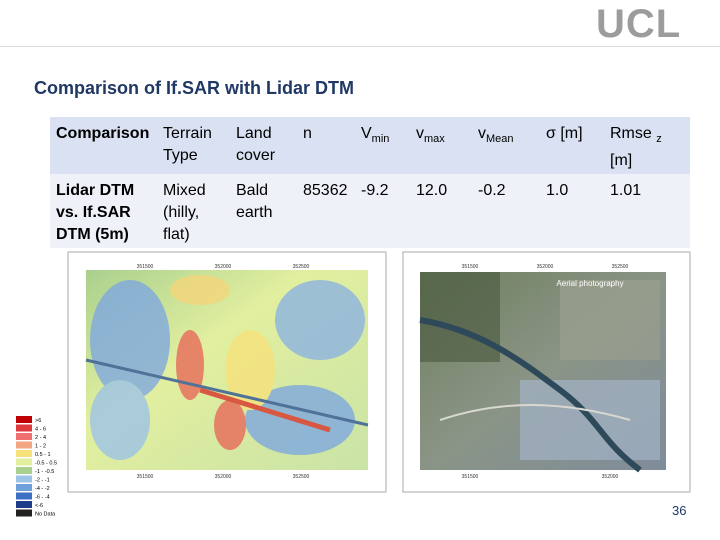  I want to click on cell: 85362, so click(325, 191).